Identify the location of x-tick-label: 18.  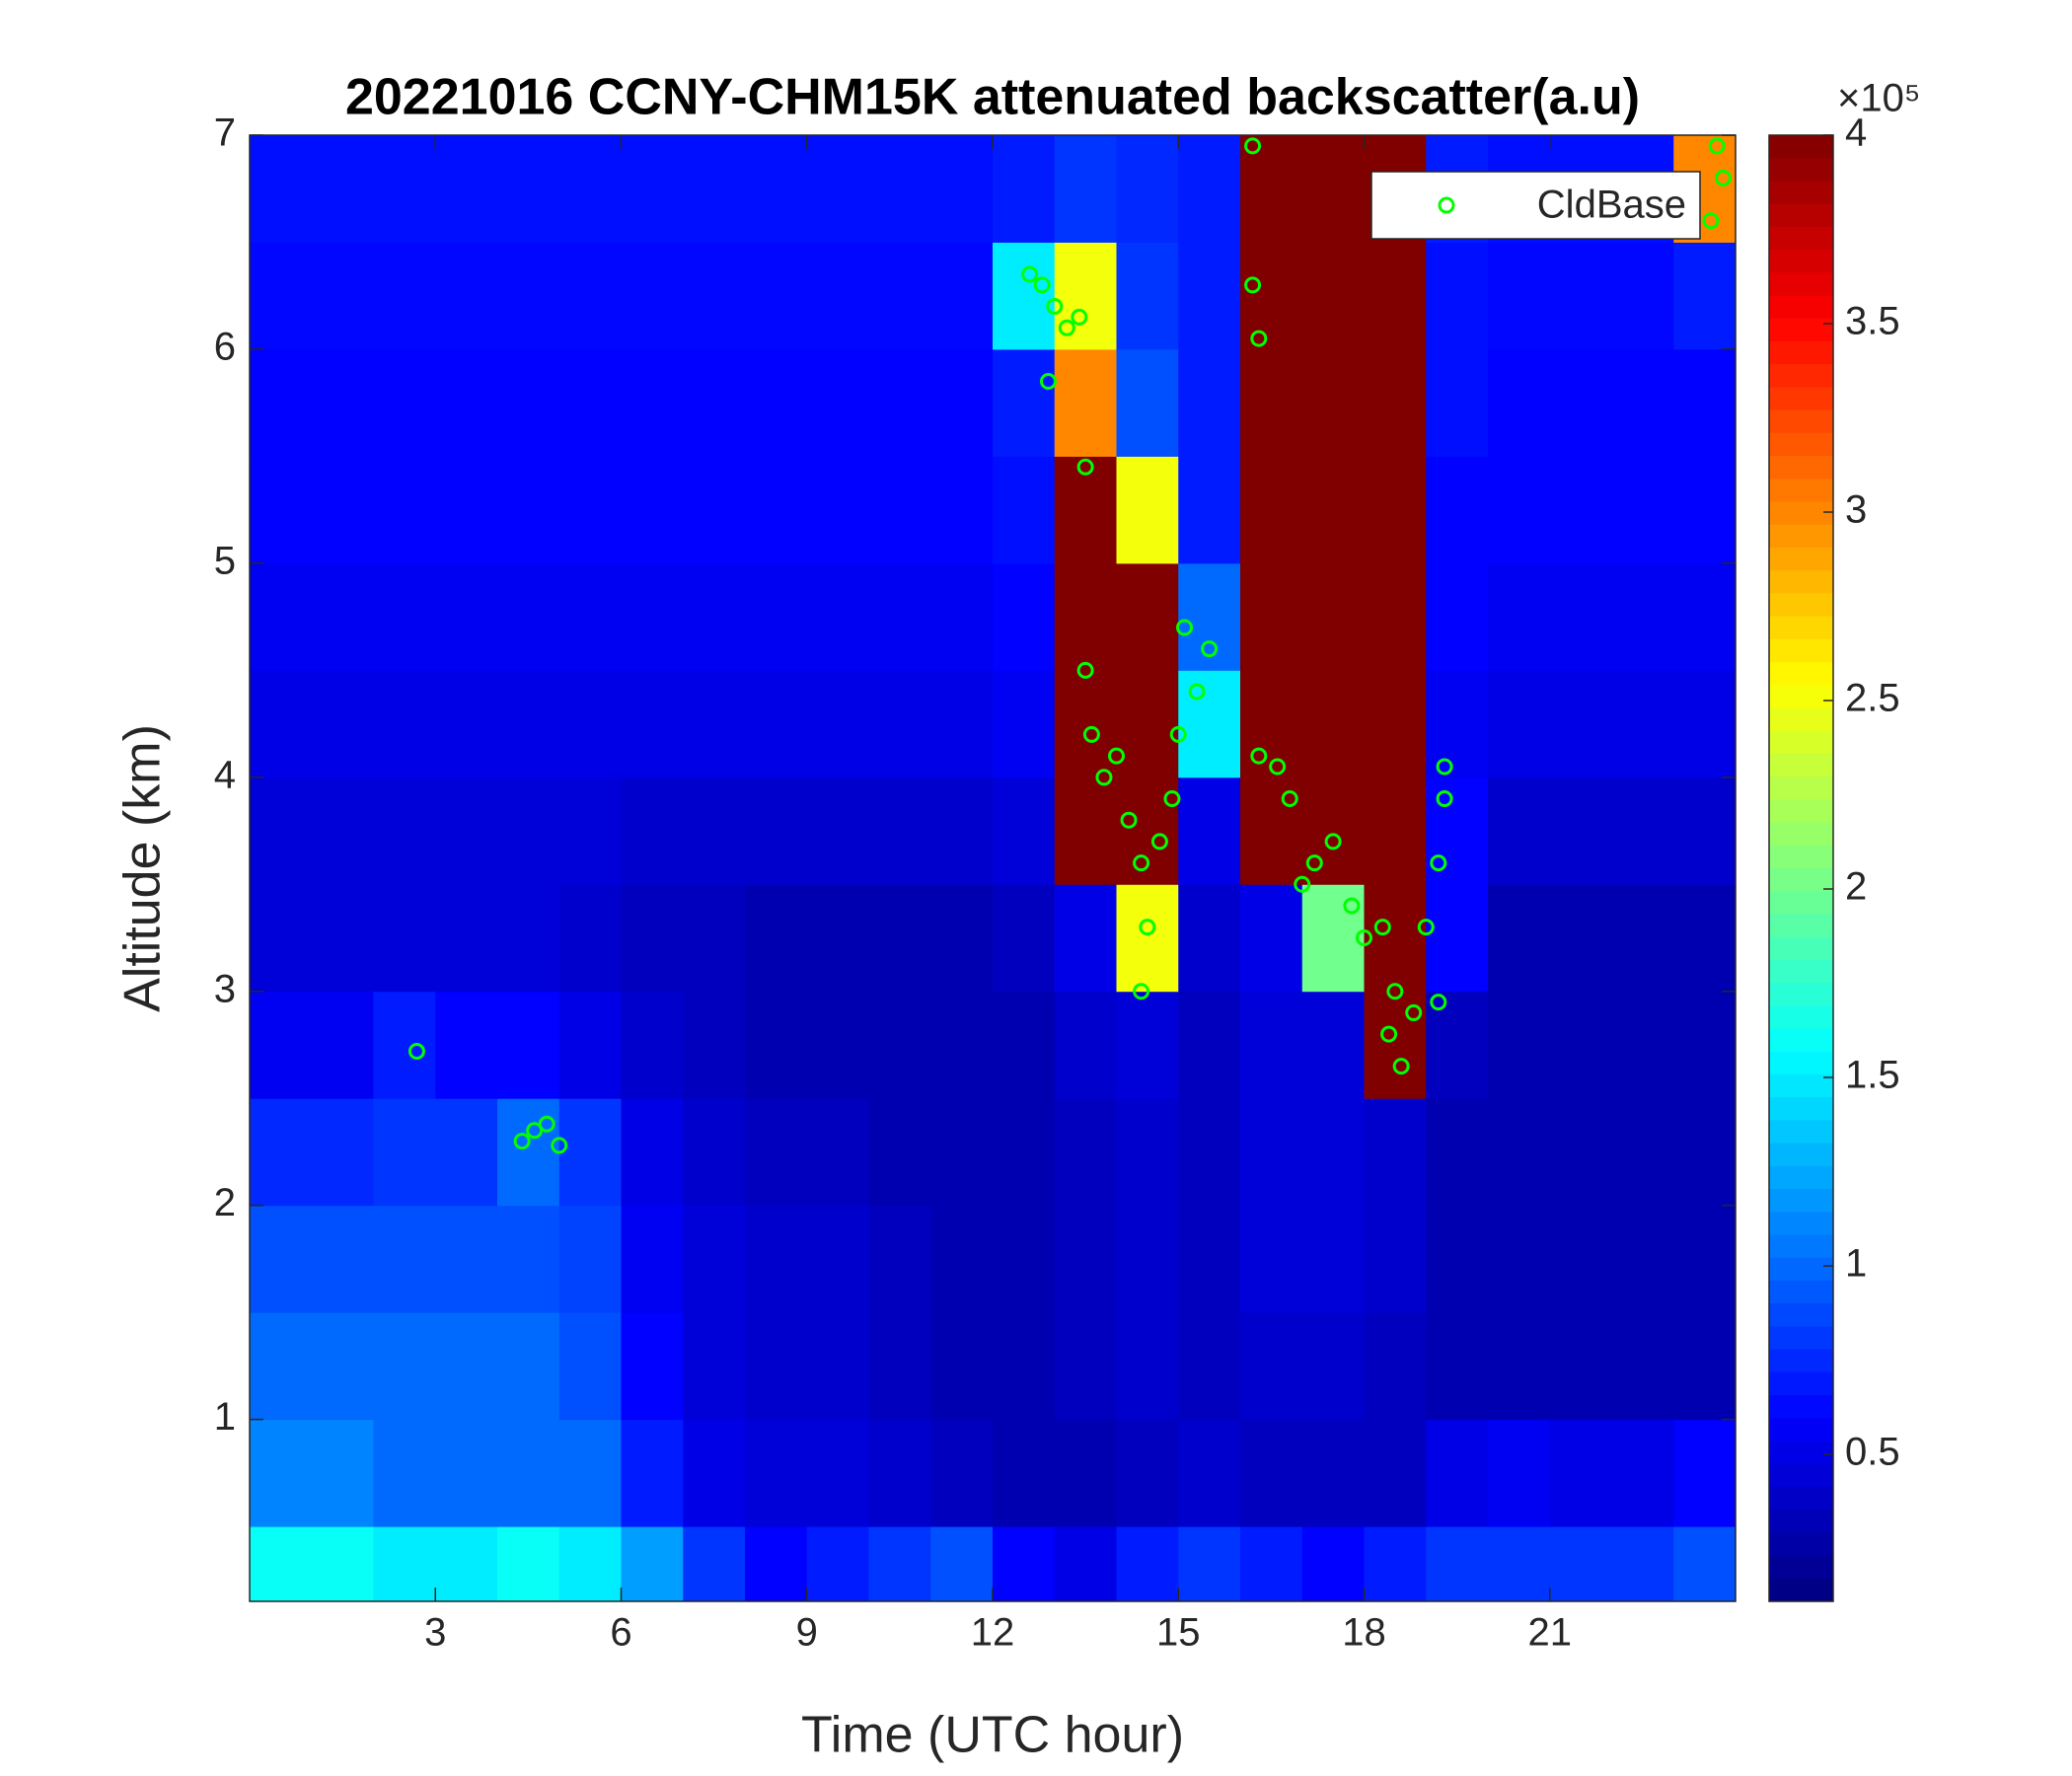
(1364, 1633).